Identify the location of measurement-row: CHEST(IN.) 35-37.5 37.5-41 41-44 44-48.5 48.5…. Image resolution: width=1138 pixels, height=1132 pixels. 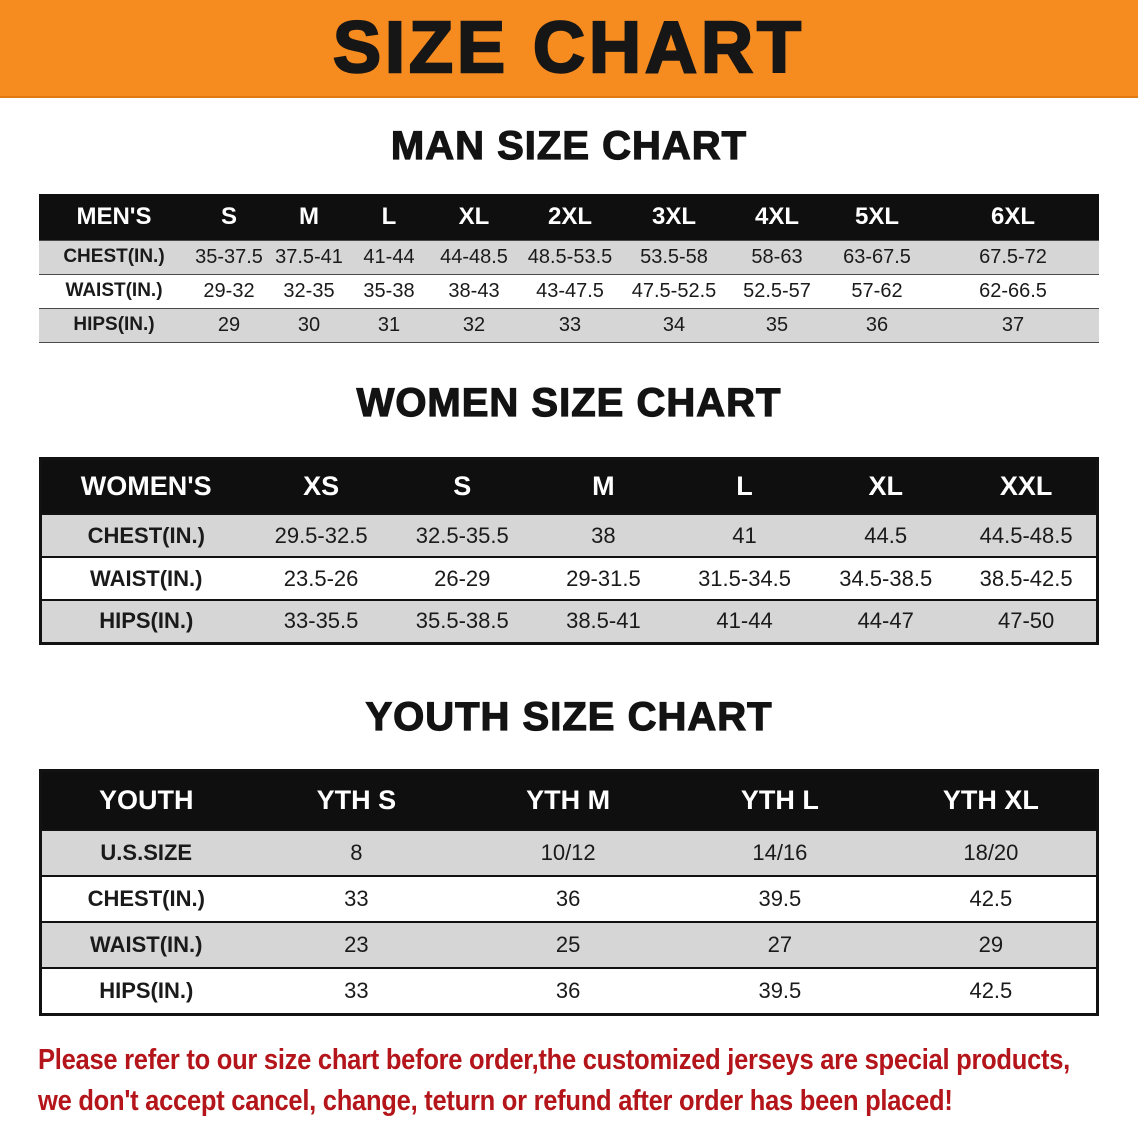
(569, 256).